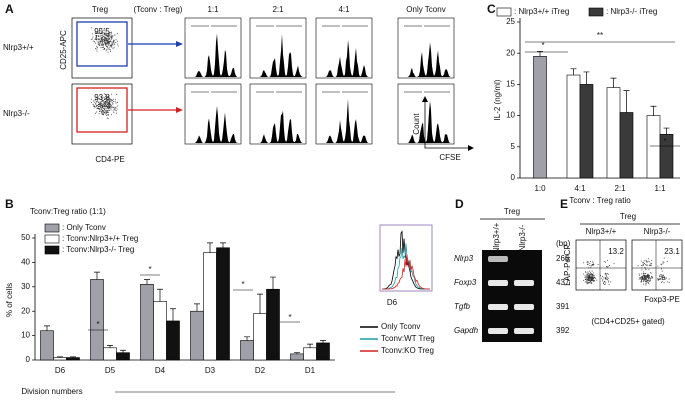  What do you see at coordinates (447, 124) in the screenshot?
I see `axis-arrow` at bounding box center [447, 124].